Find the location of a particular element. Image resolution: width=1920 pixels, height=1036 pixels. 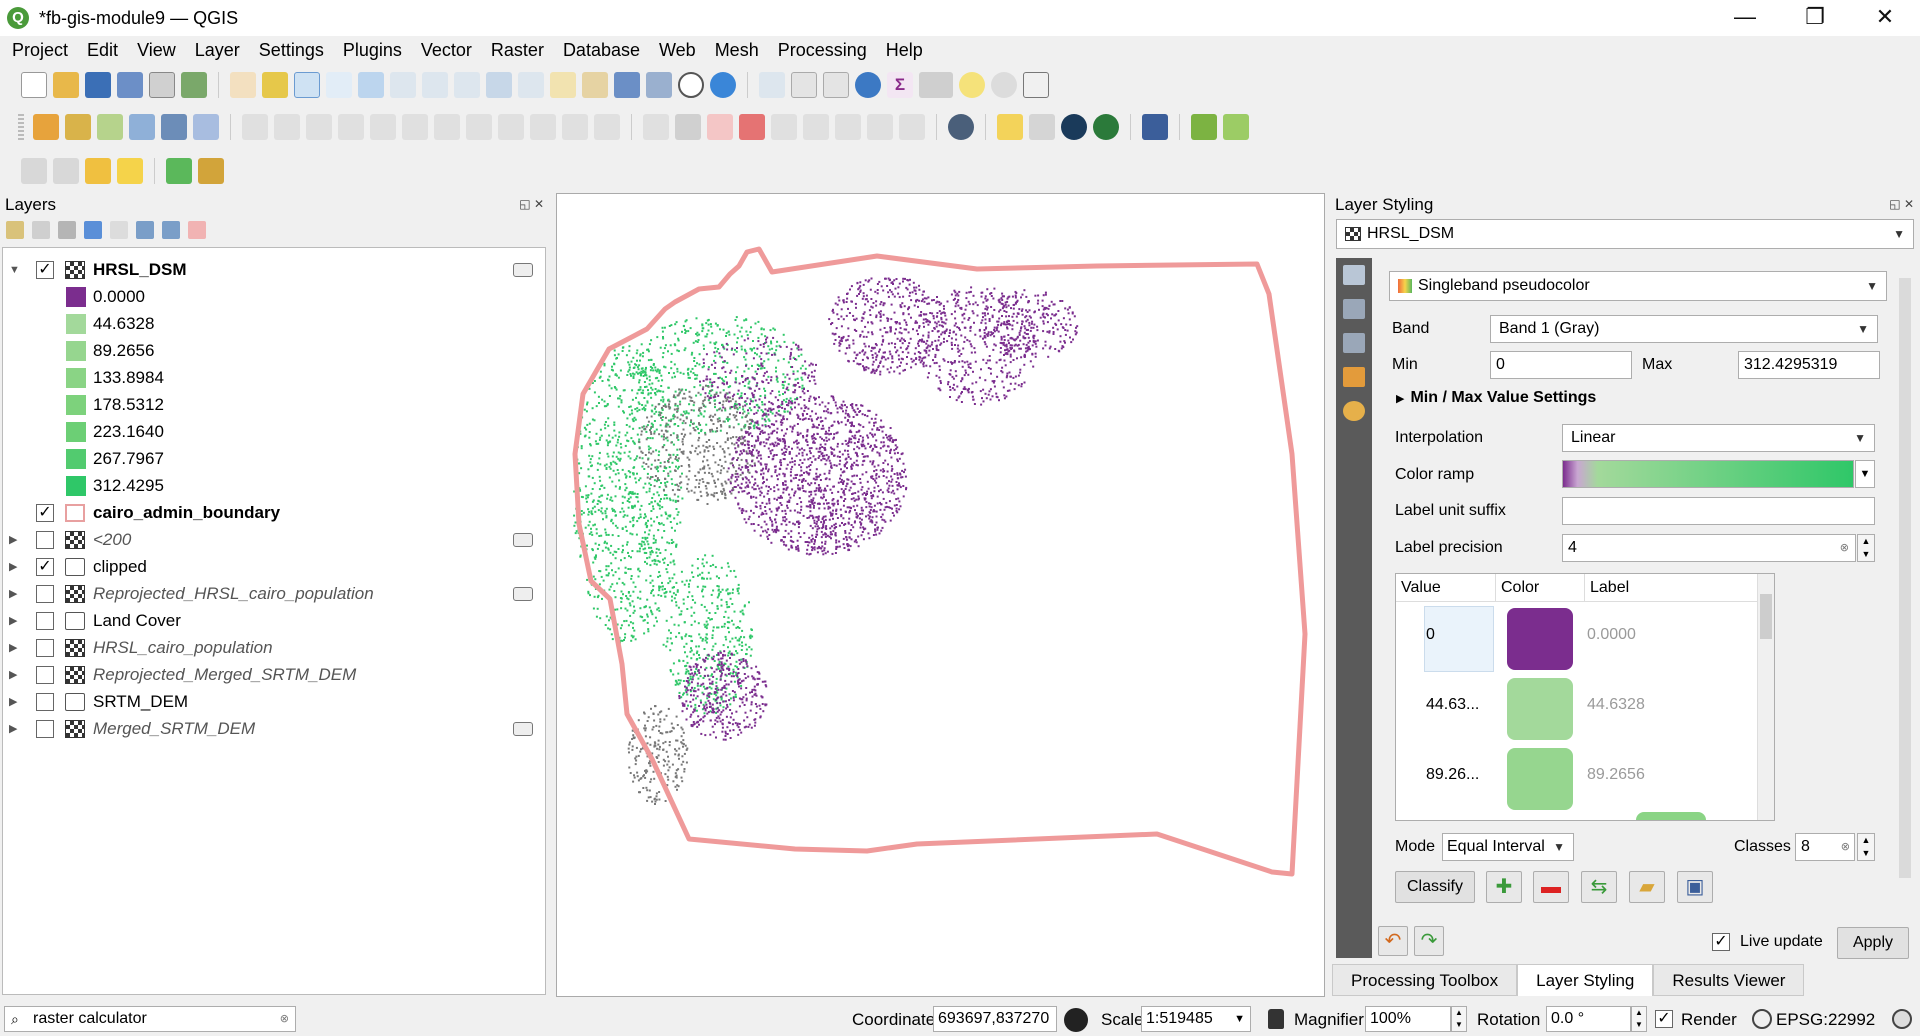

layer-name: Land Cover is located at coordinates (137, 620).